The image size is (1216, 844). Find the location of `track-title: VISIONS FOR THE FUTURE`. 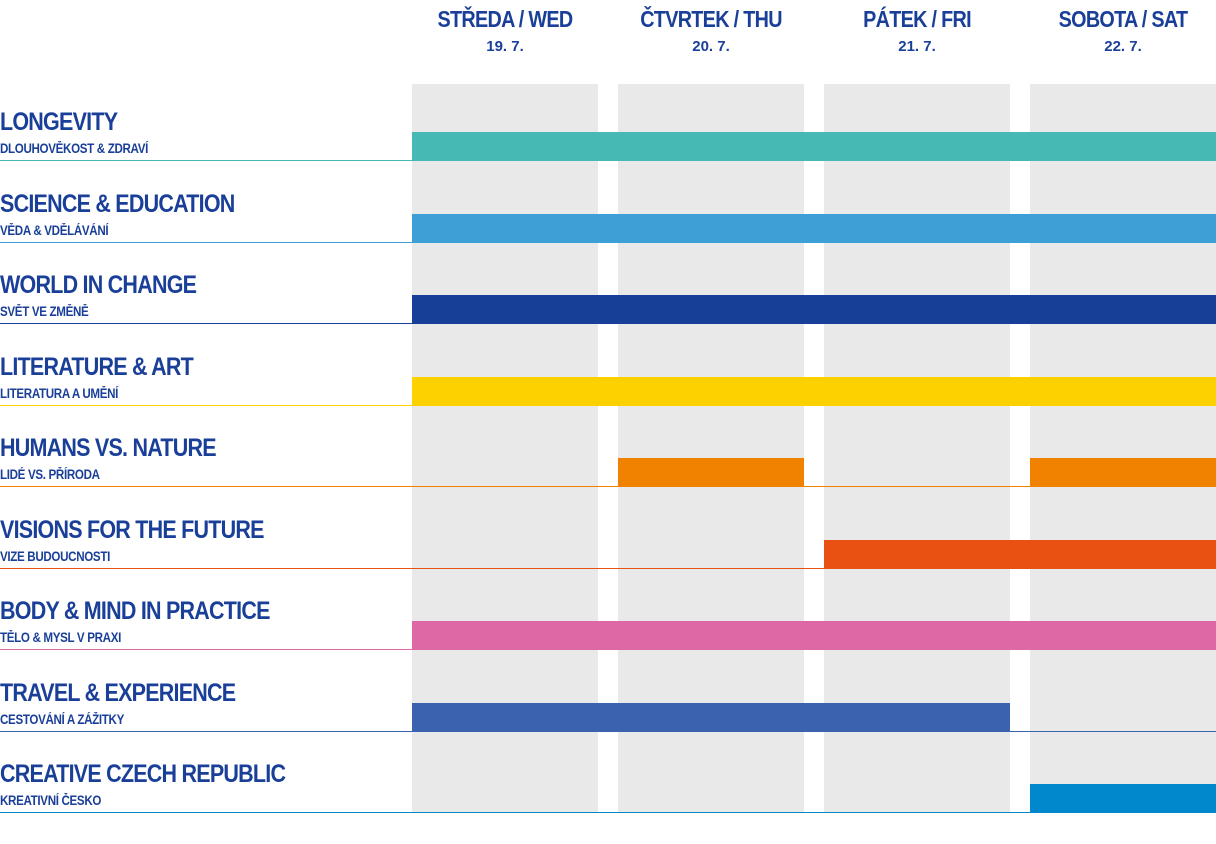

track-title: VISIONS FOR THE FUTURE is located at coordinates (132, 530).